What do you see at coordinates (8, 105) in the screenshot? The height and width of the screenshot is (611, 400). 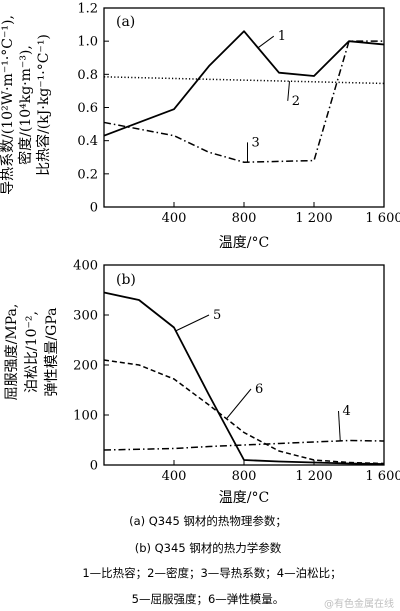 I see `y-axis-label-line: 导热系数/(10²W·m⁻¹·°C⁻¹),` at bounding box center [8, 105].